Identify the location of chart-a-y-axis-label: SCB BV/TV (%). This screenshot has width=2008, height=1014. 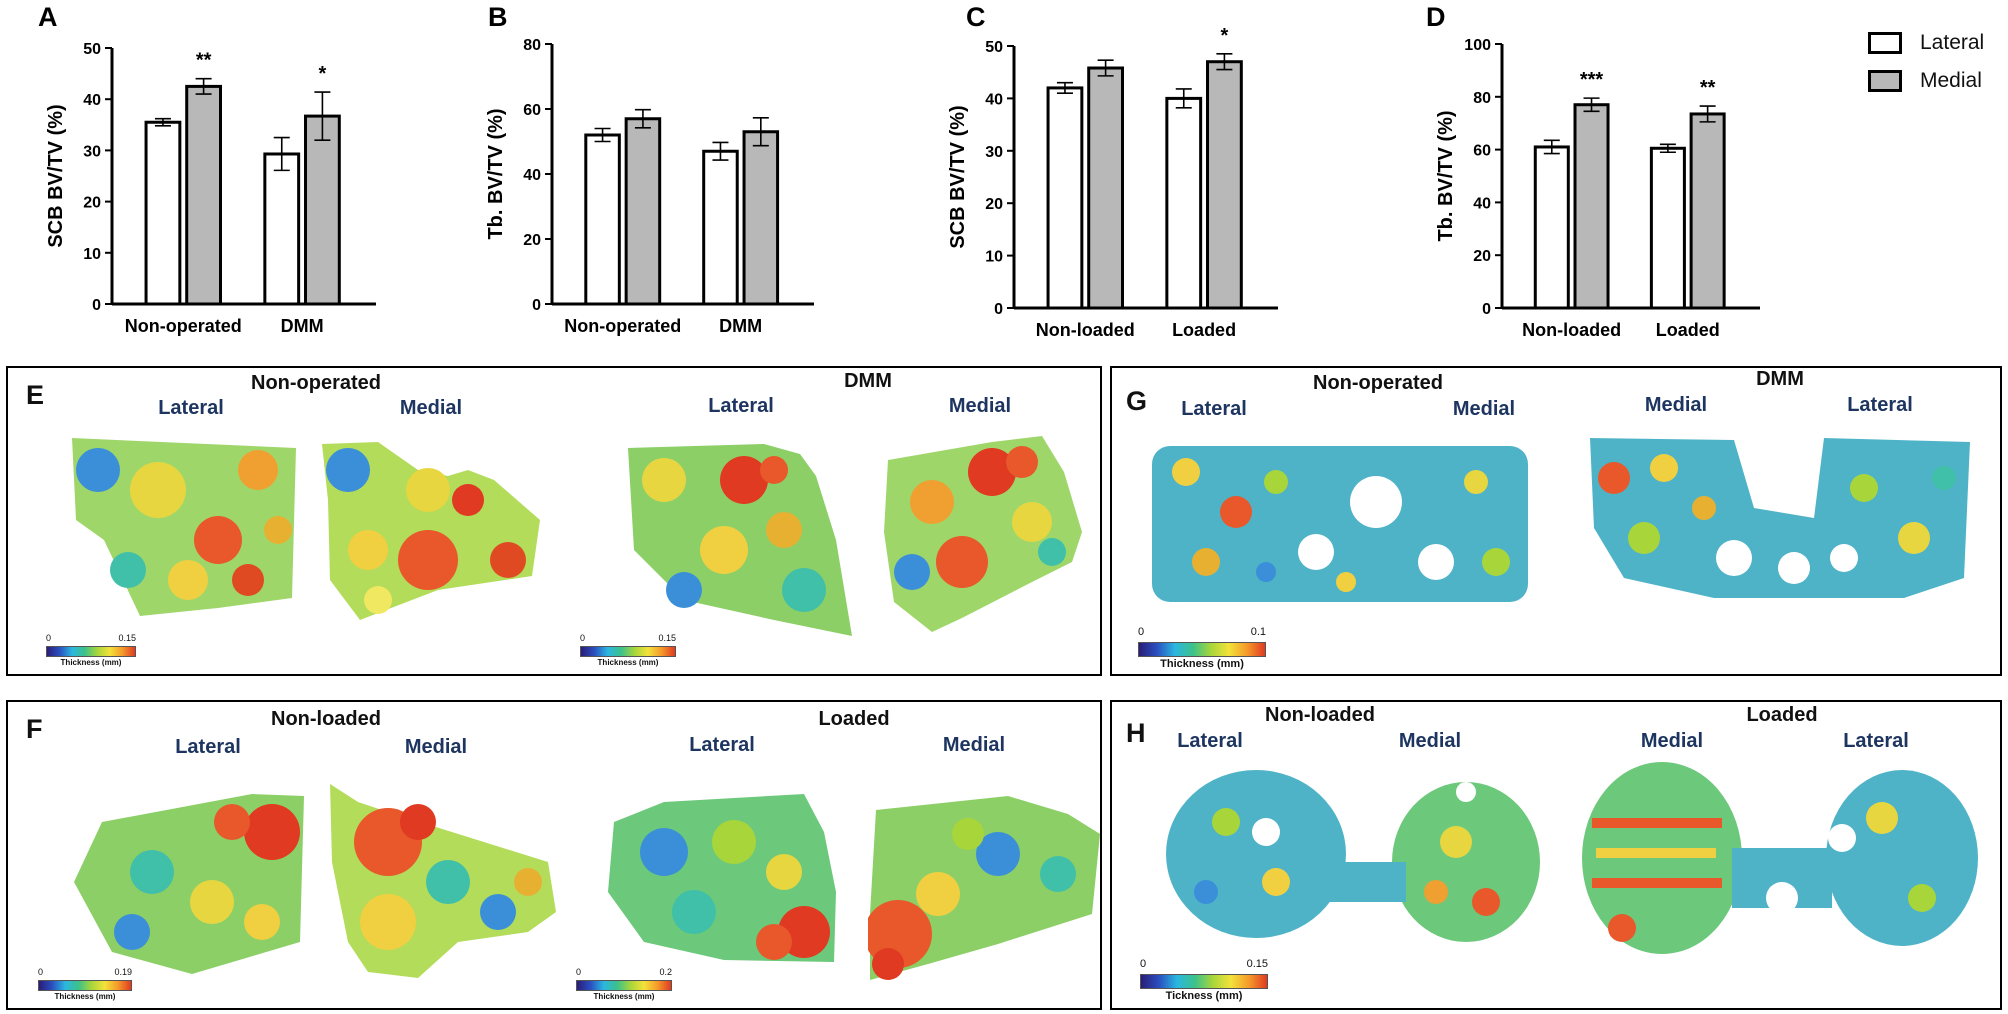
(56, 175).